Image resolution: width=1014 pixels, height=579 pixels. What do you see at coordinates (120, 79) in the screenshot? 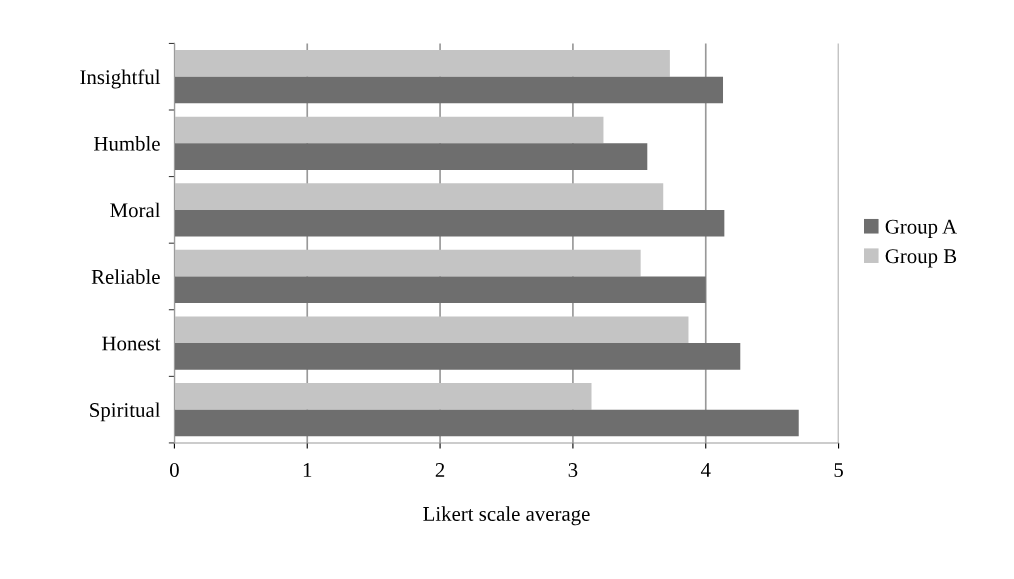
I see `y-tick-label: Insightful` at bounding box center [120, 79].